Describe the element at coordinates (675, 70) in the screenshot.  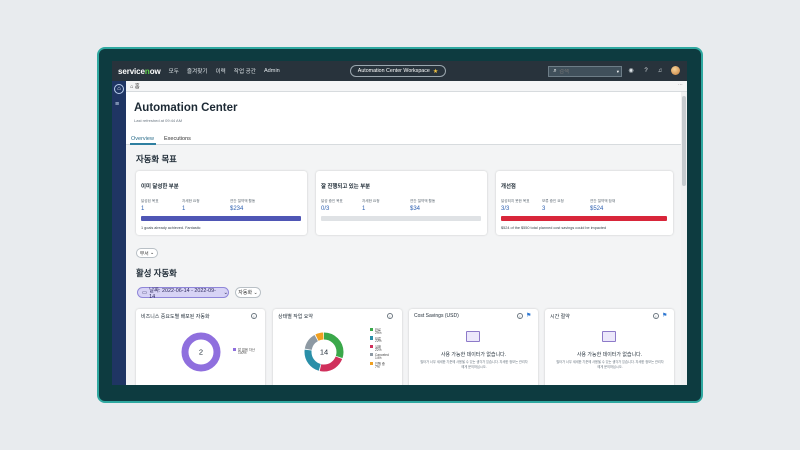
I see `user-avatar` at that location.